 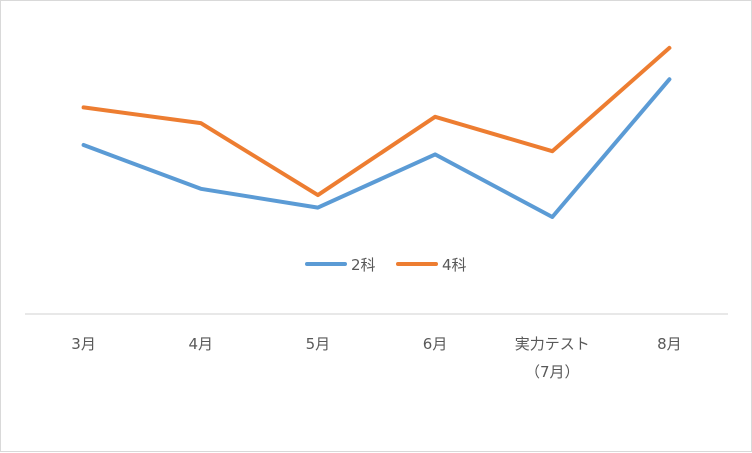 What do you see at coordinates (669, 344) in the screenshot?
I see `x-tick-label: 8月` at bounding box center [669, 344].